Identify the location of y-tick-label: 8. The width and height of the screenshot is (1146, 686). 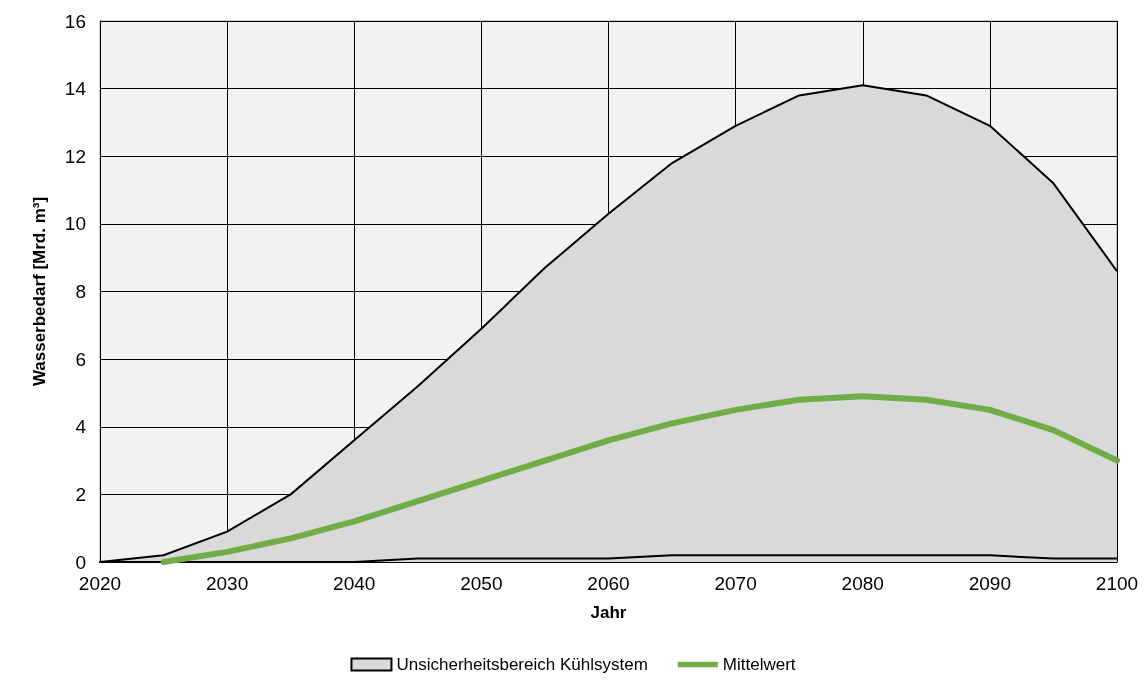
(80, 291).